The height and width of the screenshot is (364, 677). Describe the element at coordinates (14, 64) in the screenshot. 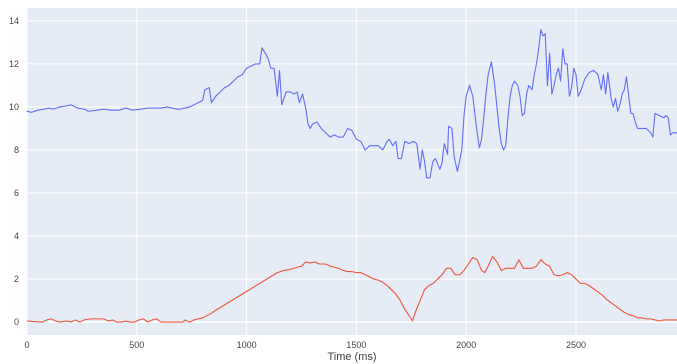

I see `y-tick-label-6: 12` at that location.